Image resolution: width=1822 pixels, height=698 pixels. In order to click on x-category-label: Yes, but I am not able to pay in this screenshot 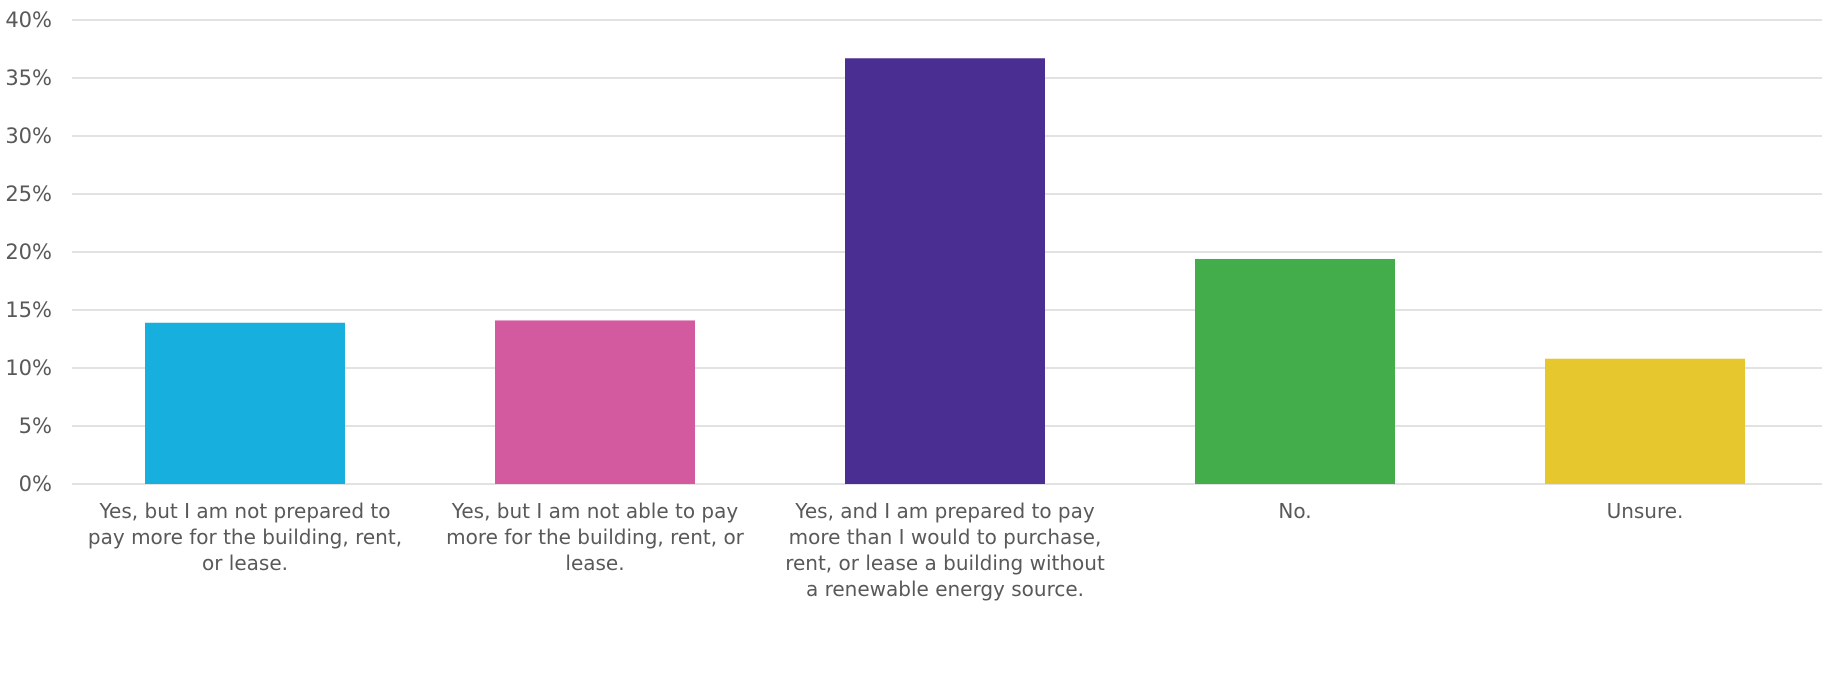, I will do `click(595, 511)`.